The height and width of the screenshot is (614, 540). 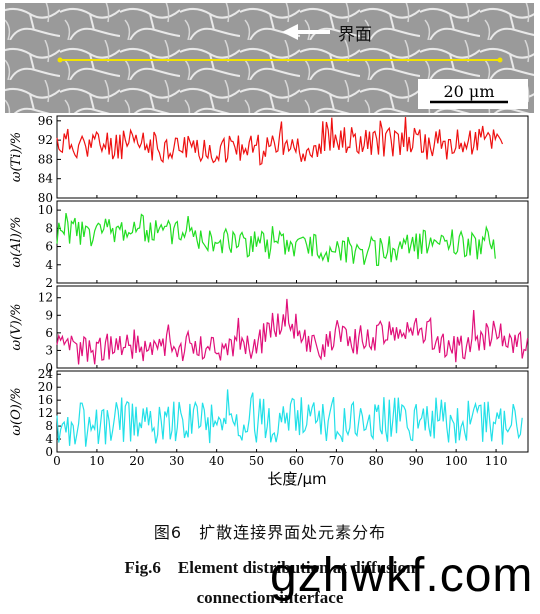 What do you see at coordinates (496, 461) in the screenshot?
I see `x-tick-label: 110` at bounding box center [496, 461].